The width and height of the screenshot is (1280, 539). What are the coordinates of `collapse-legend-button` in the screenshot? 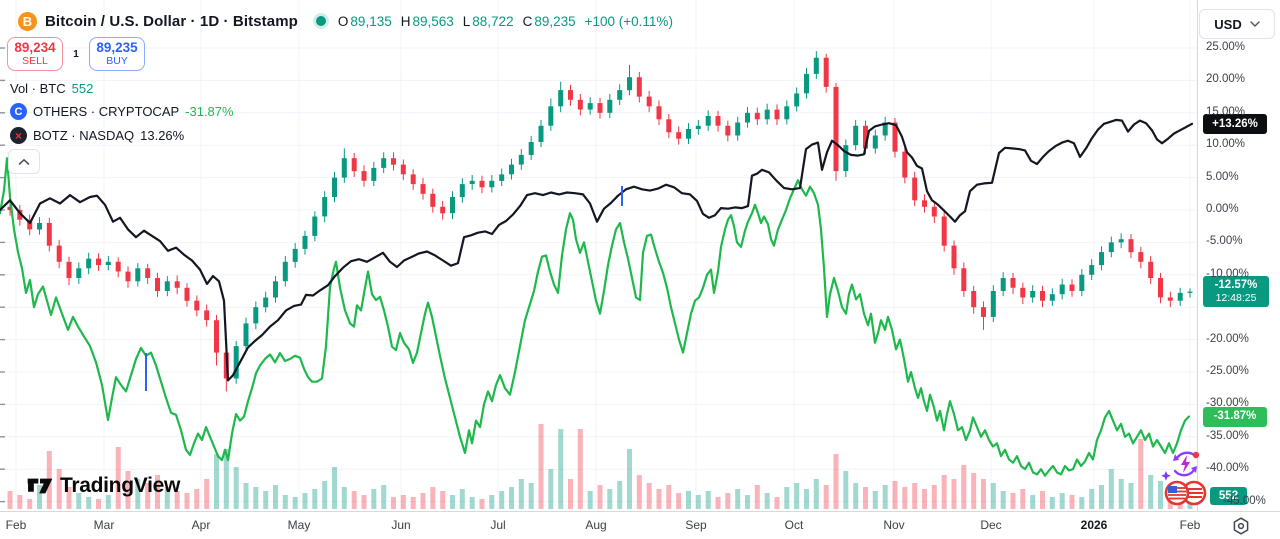 It's located at (24, 161).